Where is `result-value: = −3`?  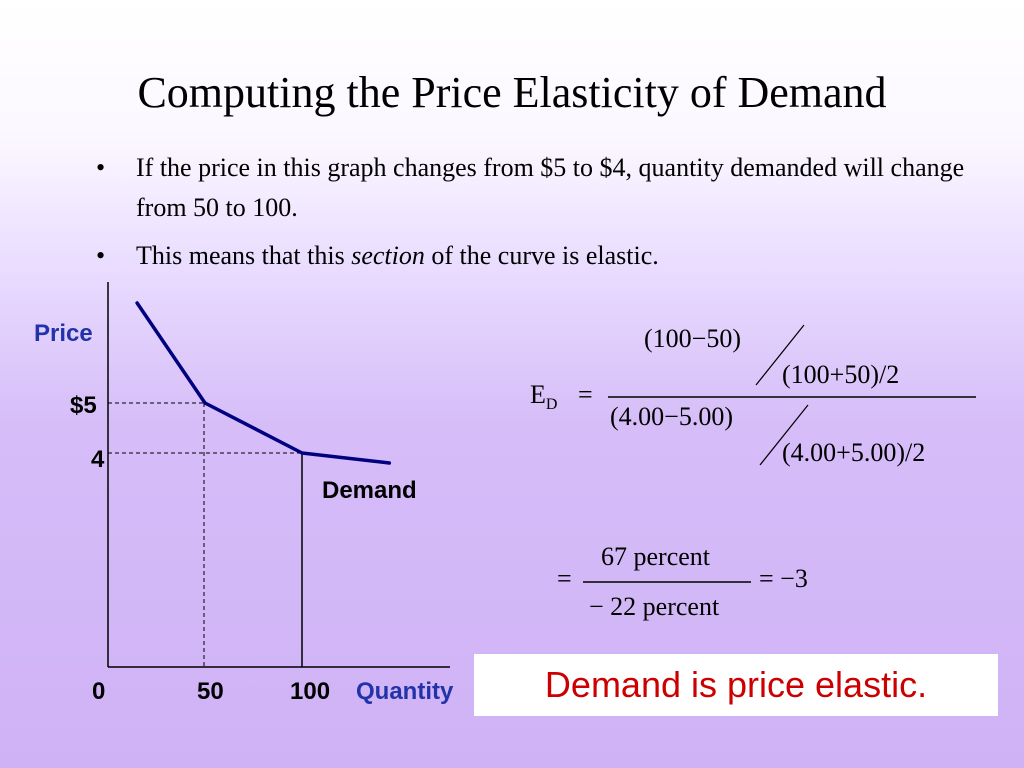 result-value: = −3 is located at coordinates (783, 578).